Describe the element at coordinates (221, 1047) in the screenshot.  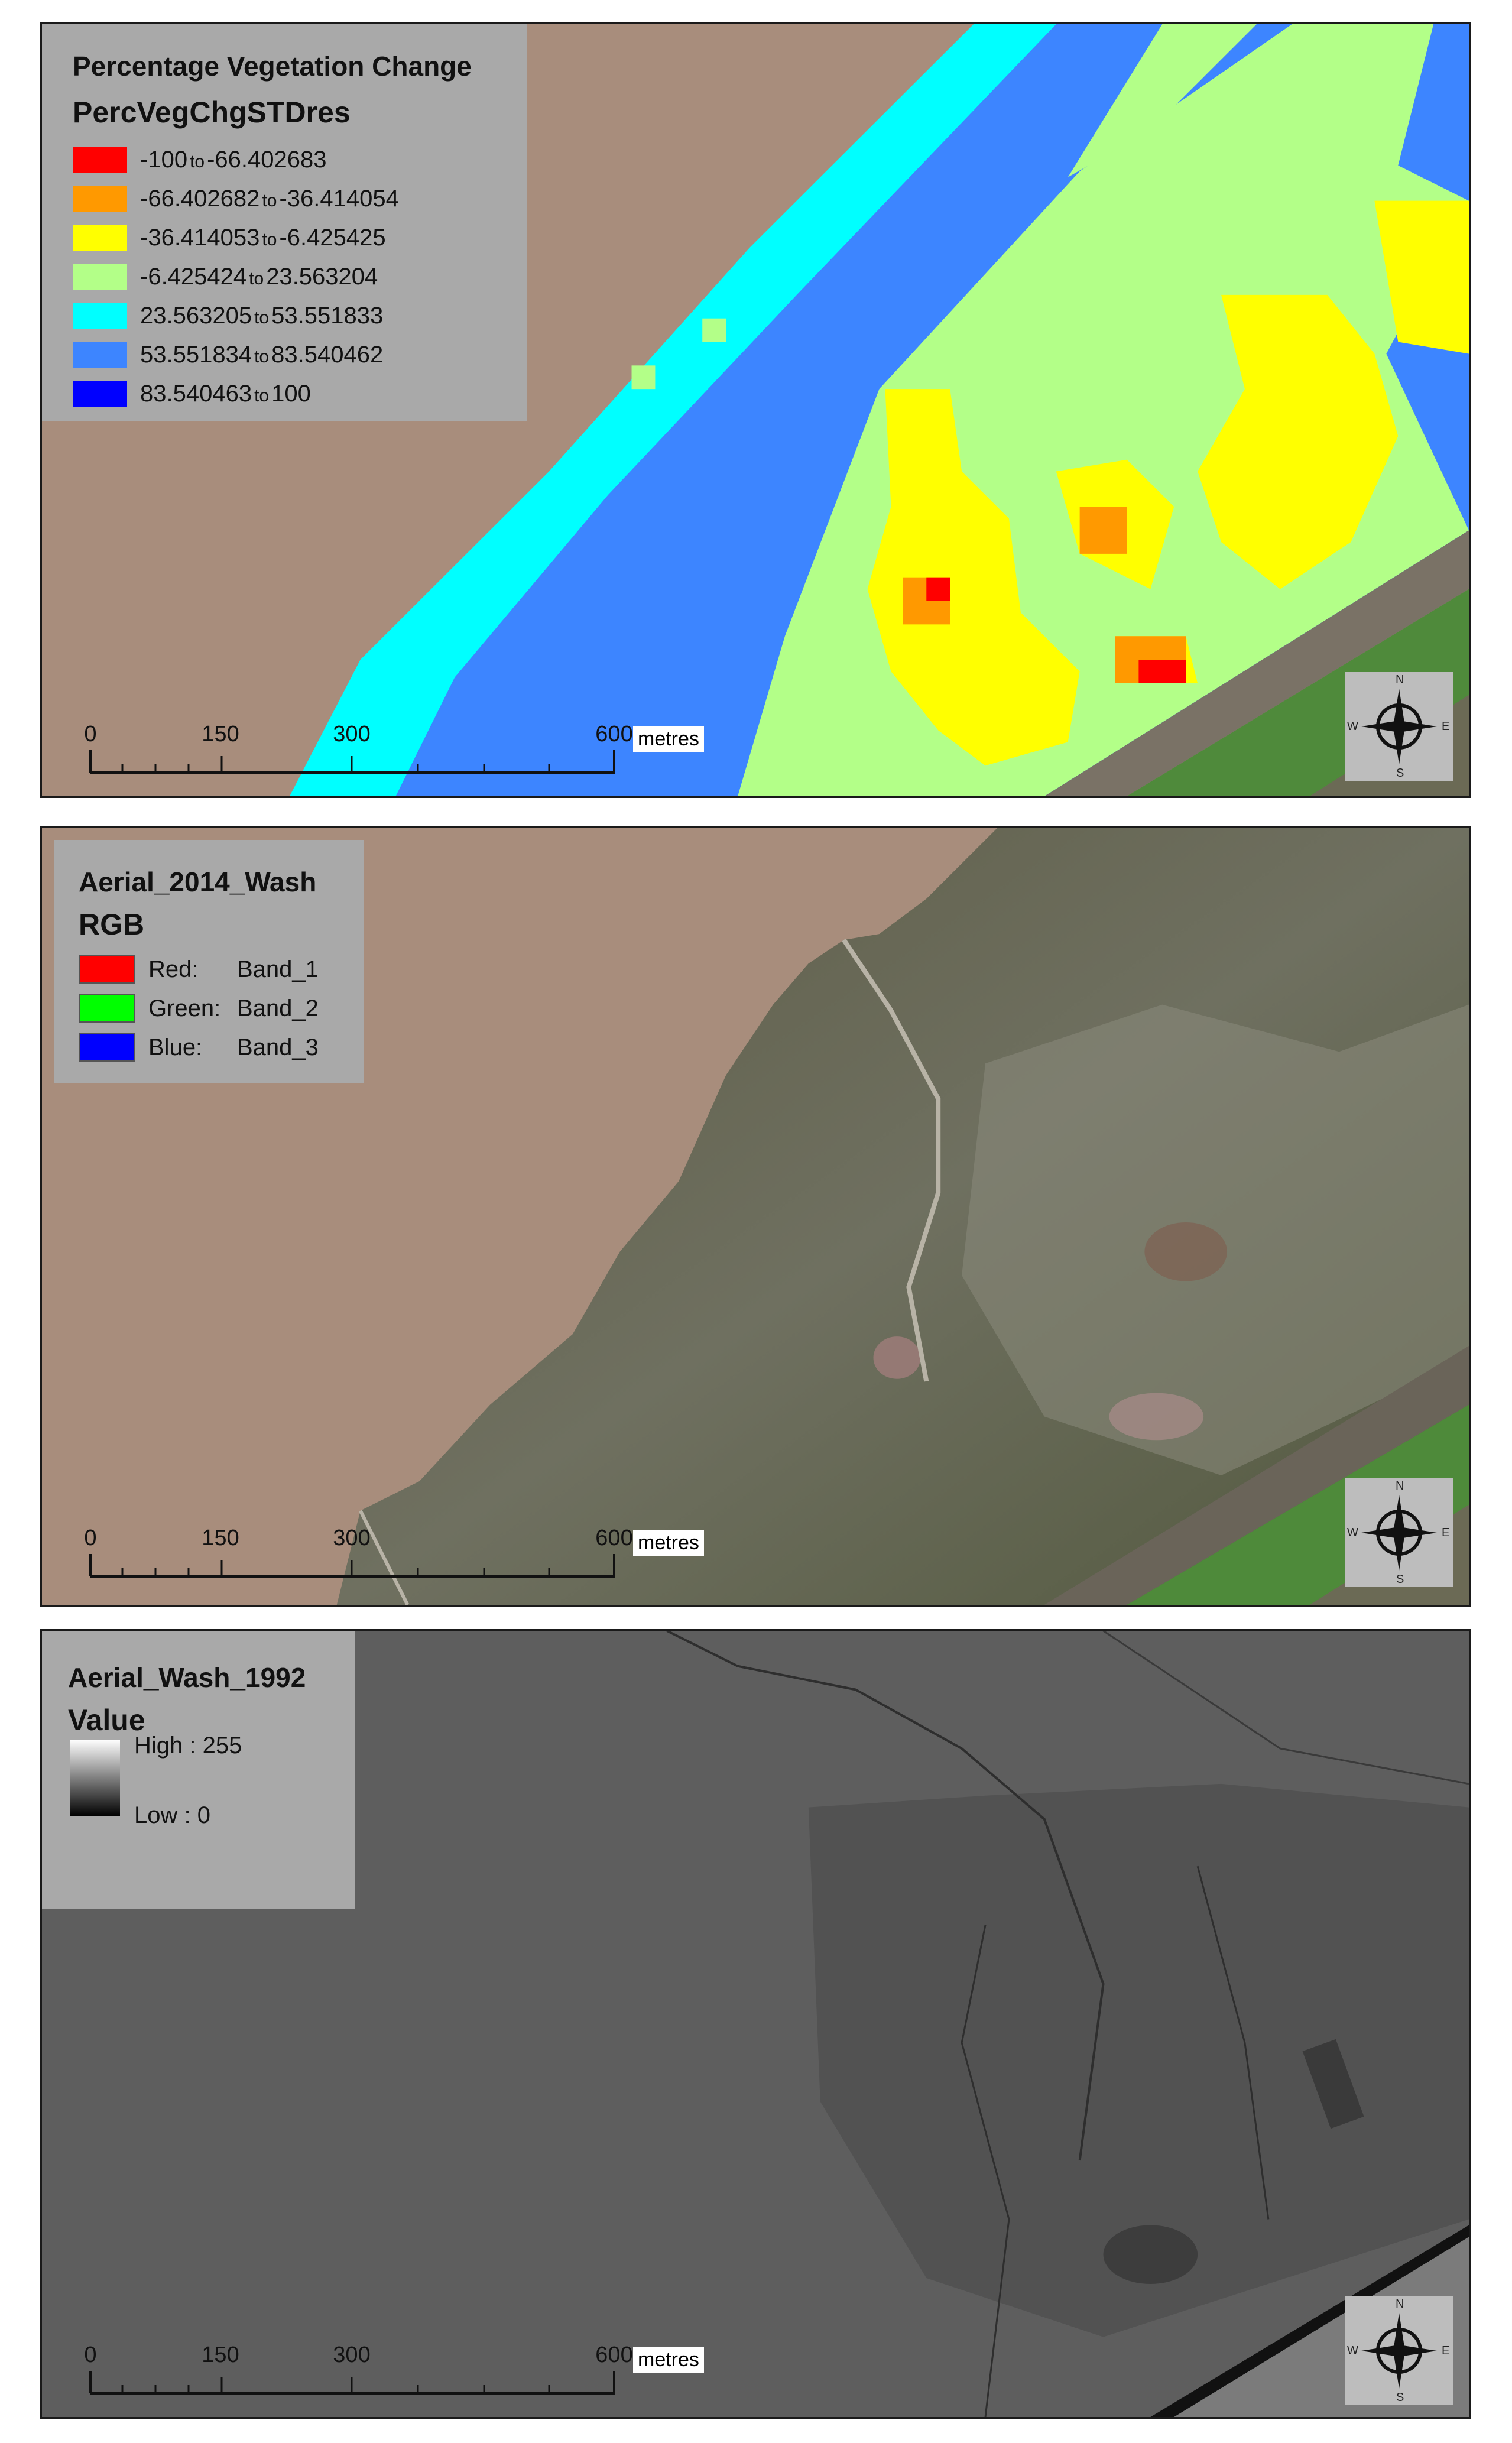
I see `legend-band-row: Blue: Band_3` at that location.